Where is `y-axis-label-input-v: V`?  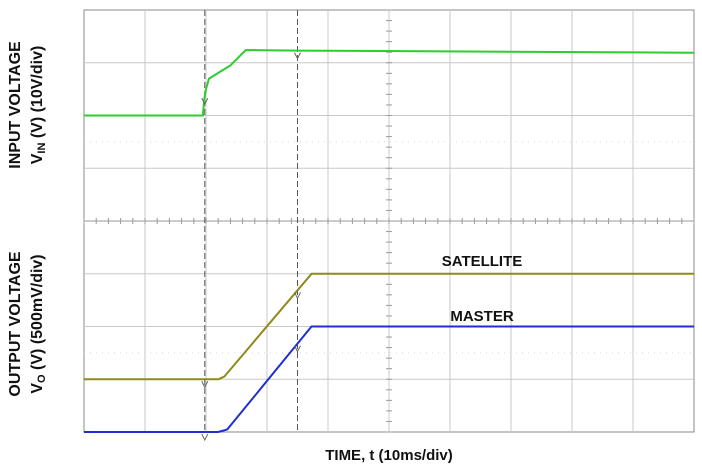
y-axis-label-input-v: V is located at coordinates (37, 158).